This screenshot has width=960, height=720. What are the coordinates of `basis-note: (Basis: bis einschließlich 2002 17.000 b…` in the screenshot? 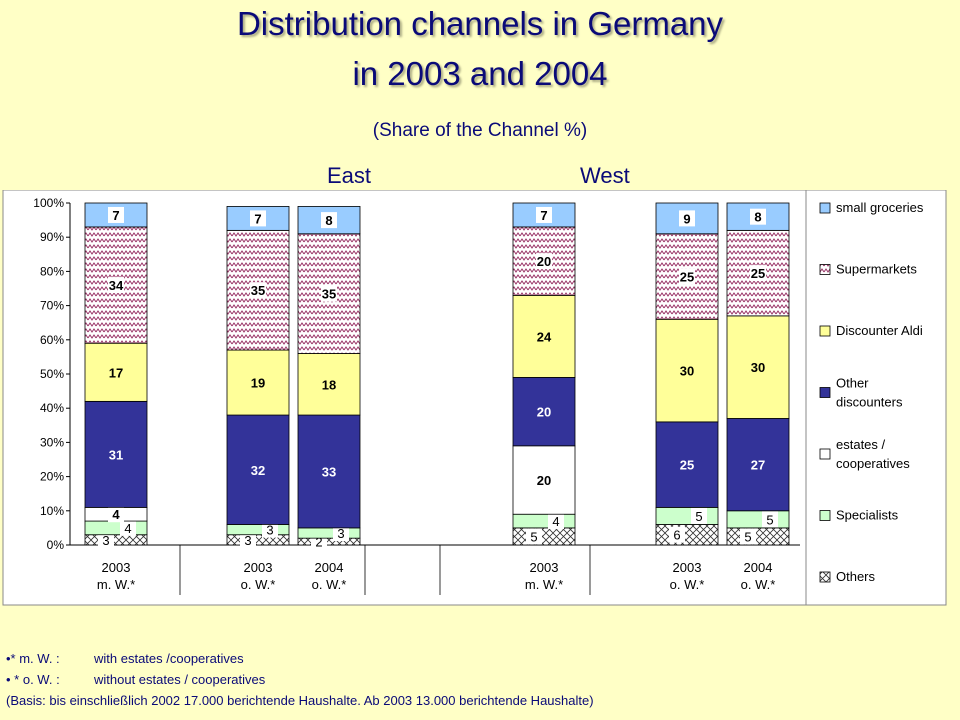 It's located at (300, 700).